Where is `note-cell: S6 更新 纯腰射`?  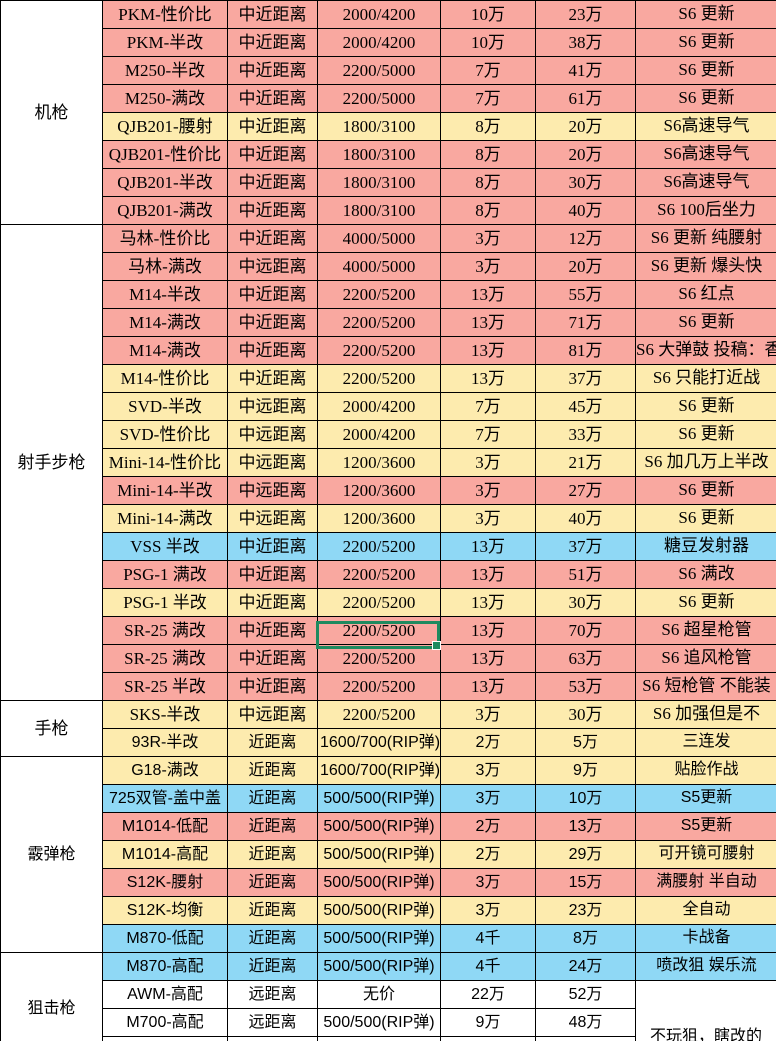 note-cell: S6 更新 纯腰射 is located at coordinates (705, 238).